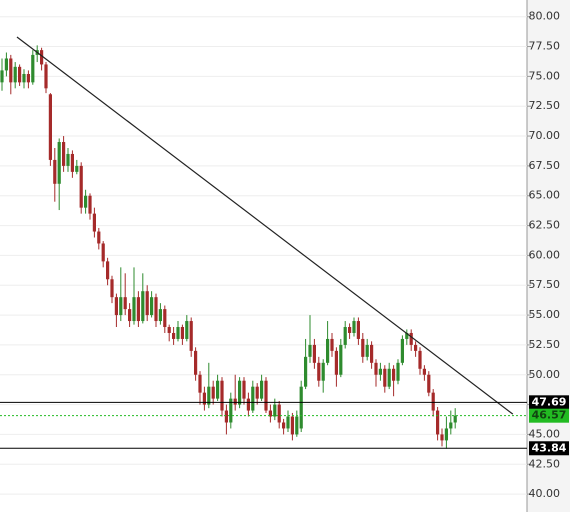 This screenshot has width=570, height=512. I want to click on y-tick-label: 50.00, so click(545, 374).